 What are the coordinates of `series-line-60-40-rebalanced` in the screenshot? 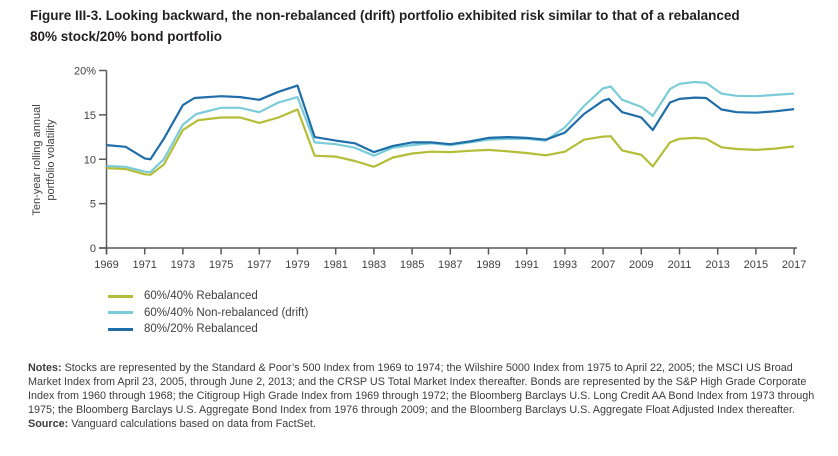 It's located at (450, 142).